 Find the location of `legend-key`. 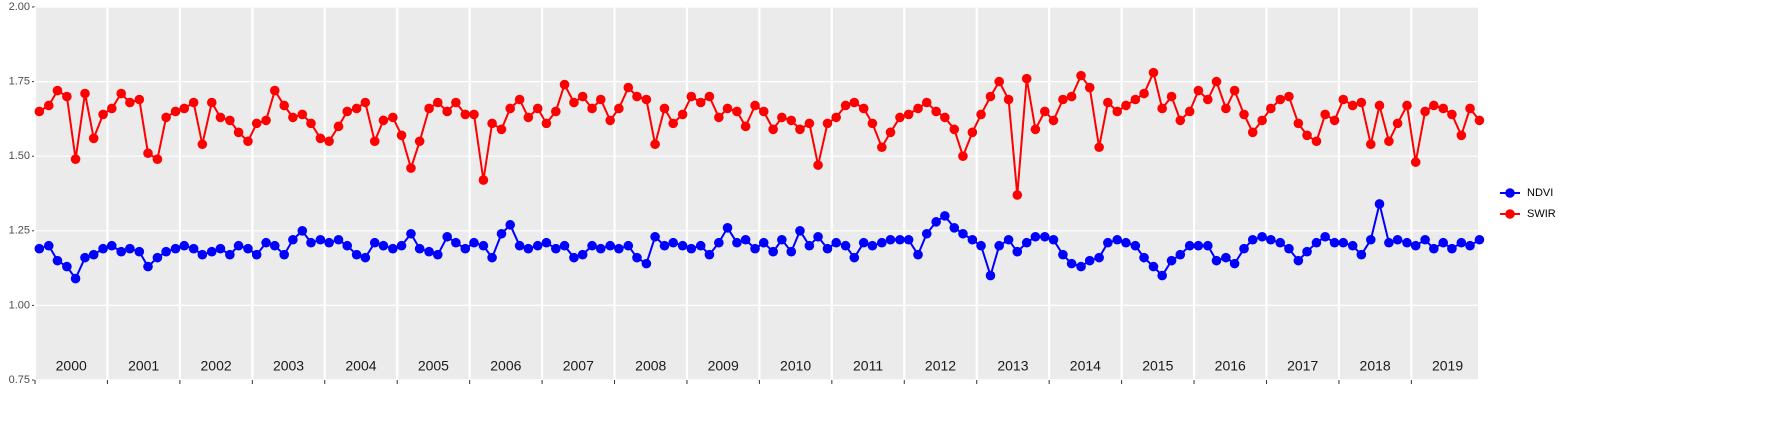

legend-key is located at coordinates (1510, 193).